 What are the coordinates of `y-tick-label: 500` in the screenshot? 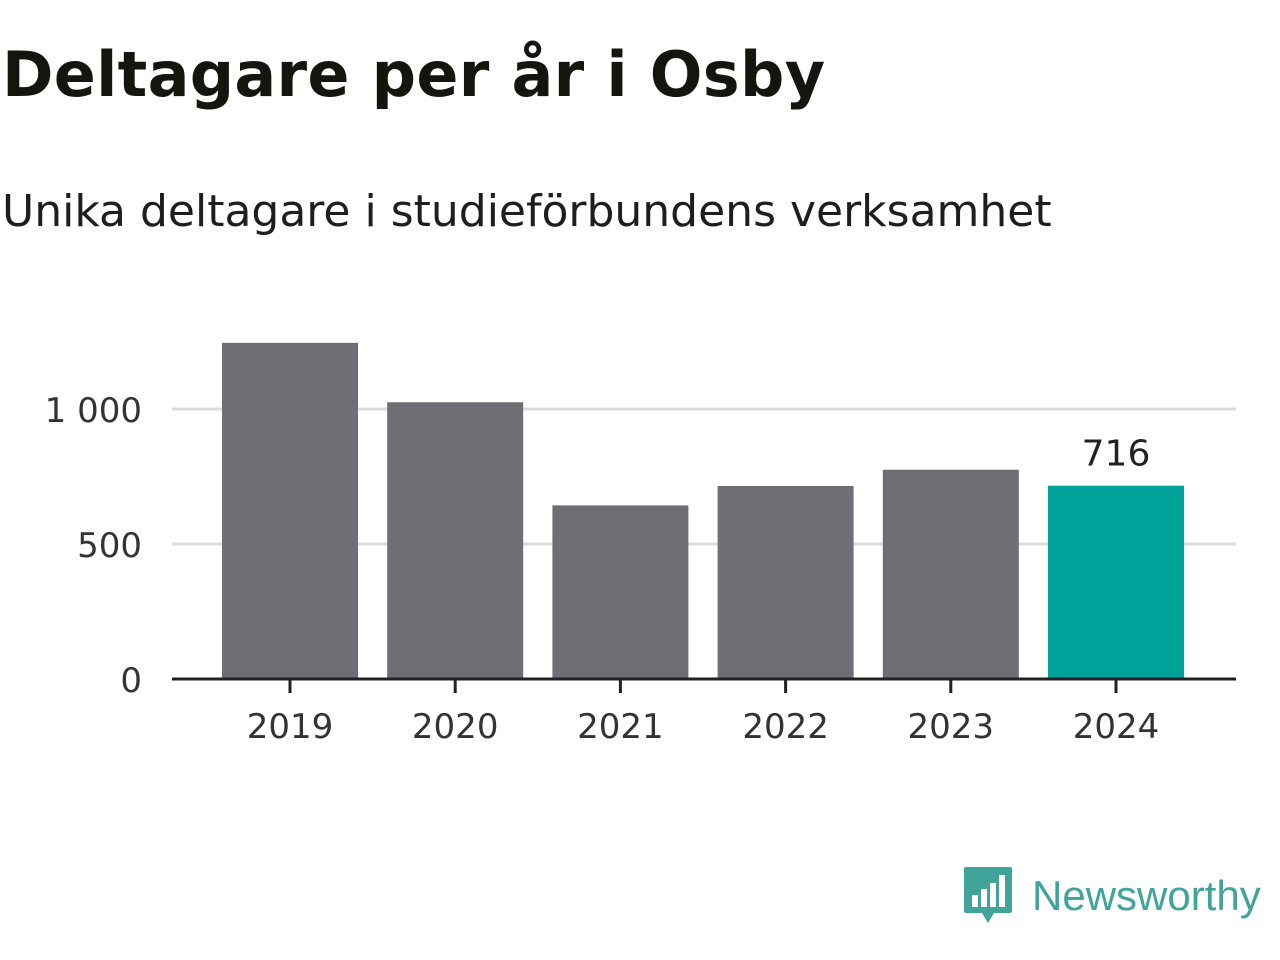 It's located at (109, 546).